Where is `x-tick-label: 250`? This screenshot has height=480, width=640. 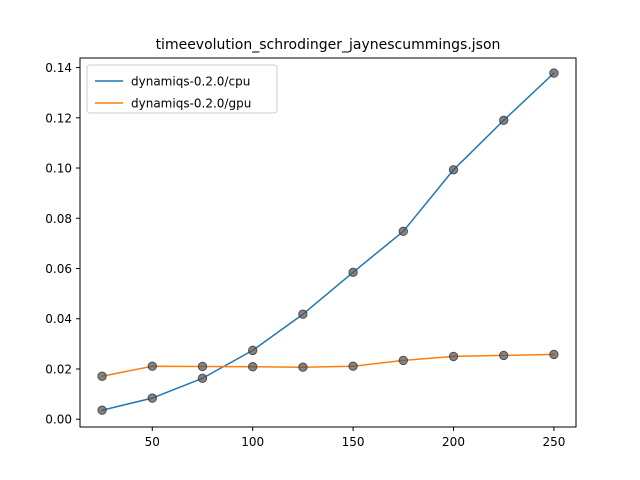
x-tick-label: 250 is located at coordinates (553, 442).